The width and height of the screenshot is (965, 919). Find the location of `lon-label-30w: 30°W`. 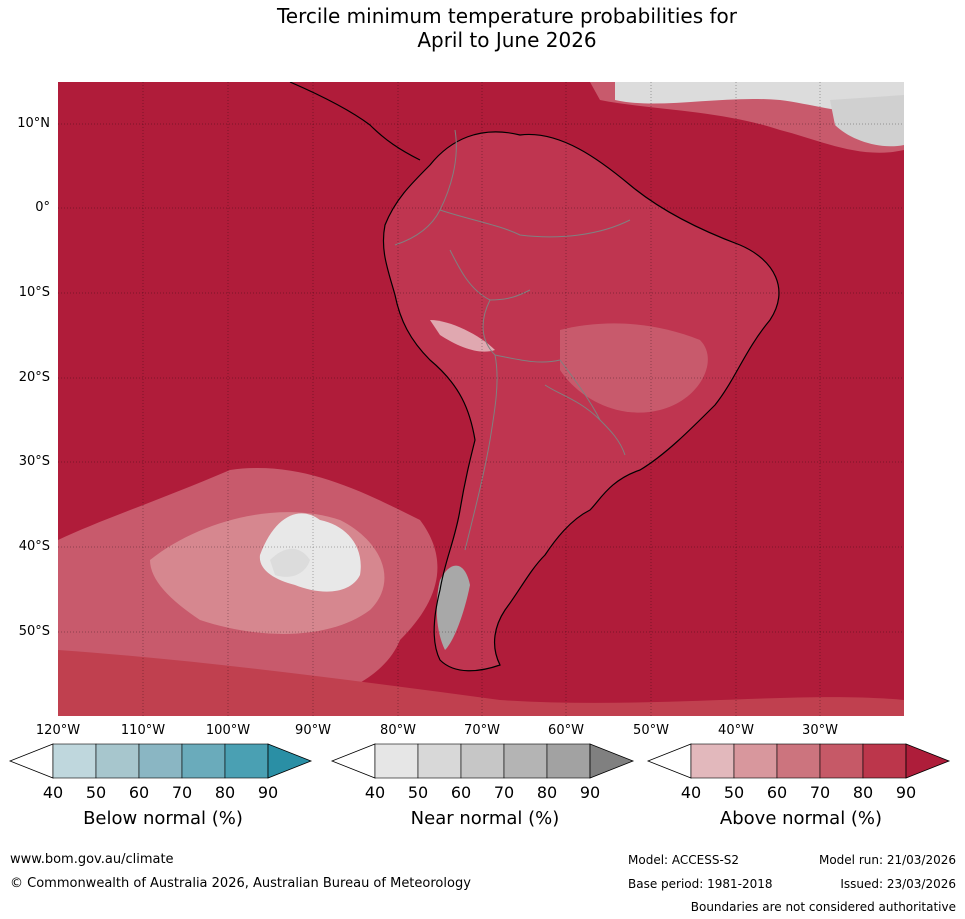

lon-label-30w: 30°W is located at coordinates (820, 730).